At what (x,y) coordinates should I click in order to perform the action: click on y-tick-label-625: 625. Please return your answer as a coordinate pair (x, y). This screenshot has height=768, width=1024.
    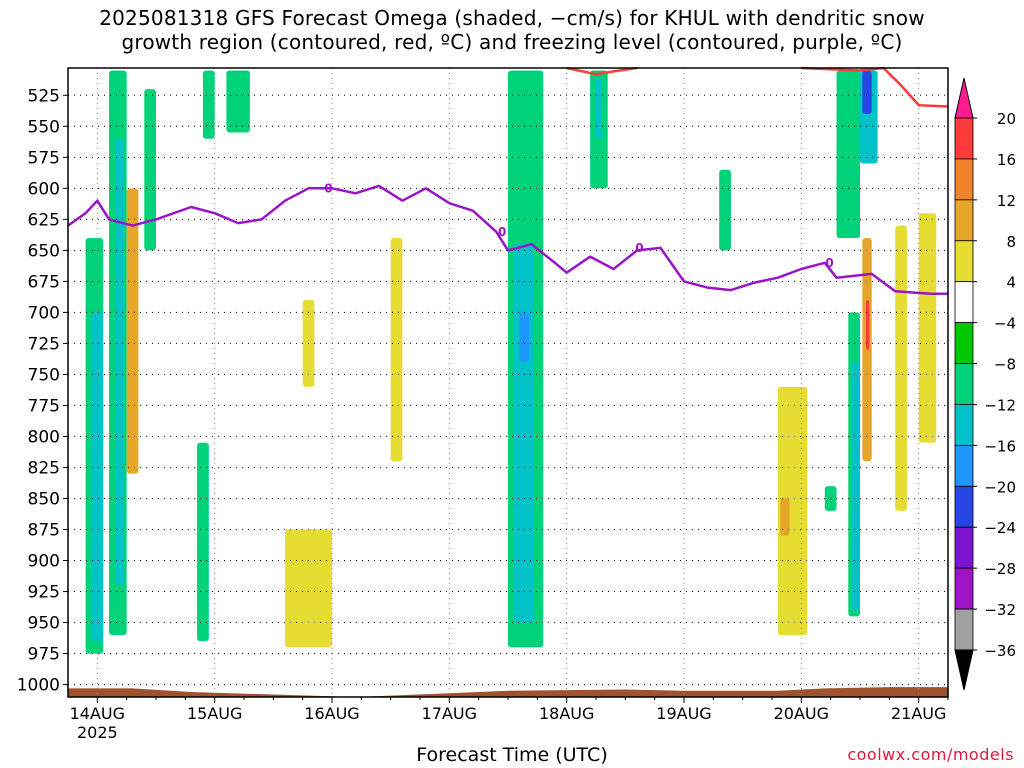
    Looking at the image, I should click on (44, 220).